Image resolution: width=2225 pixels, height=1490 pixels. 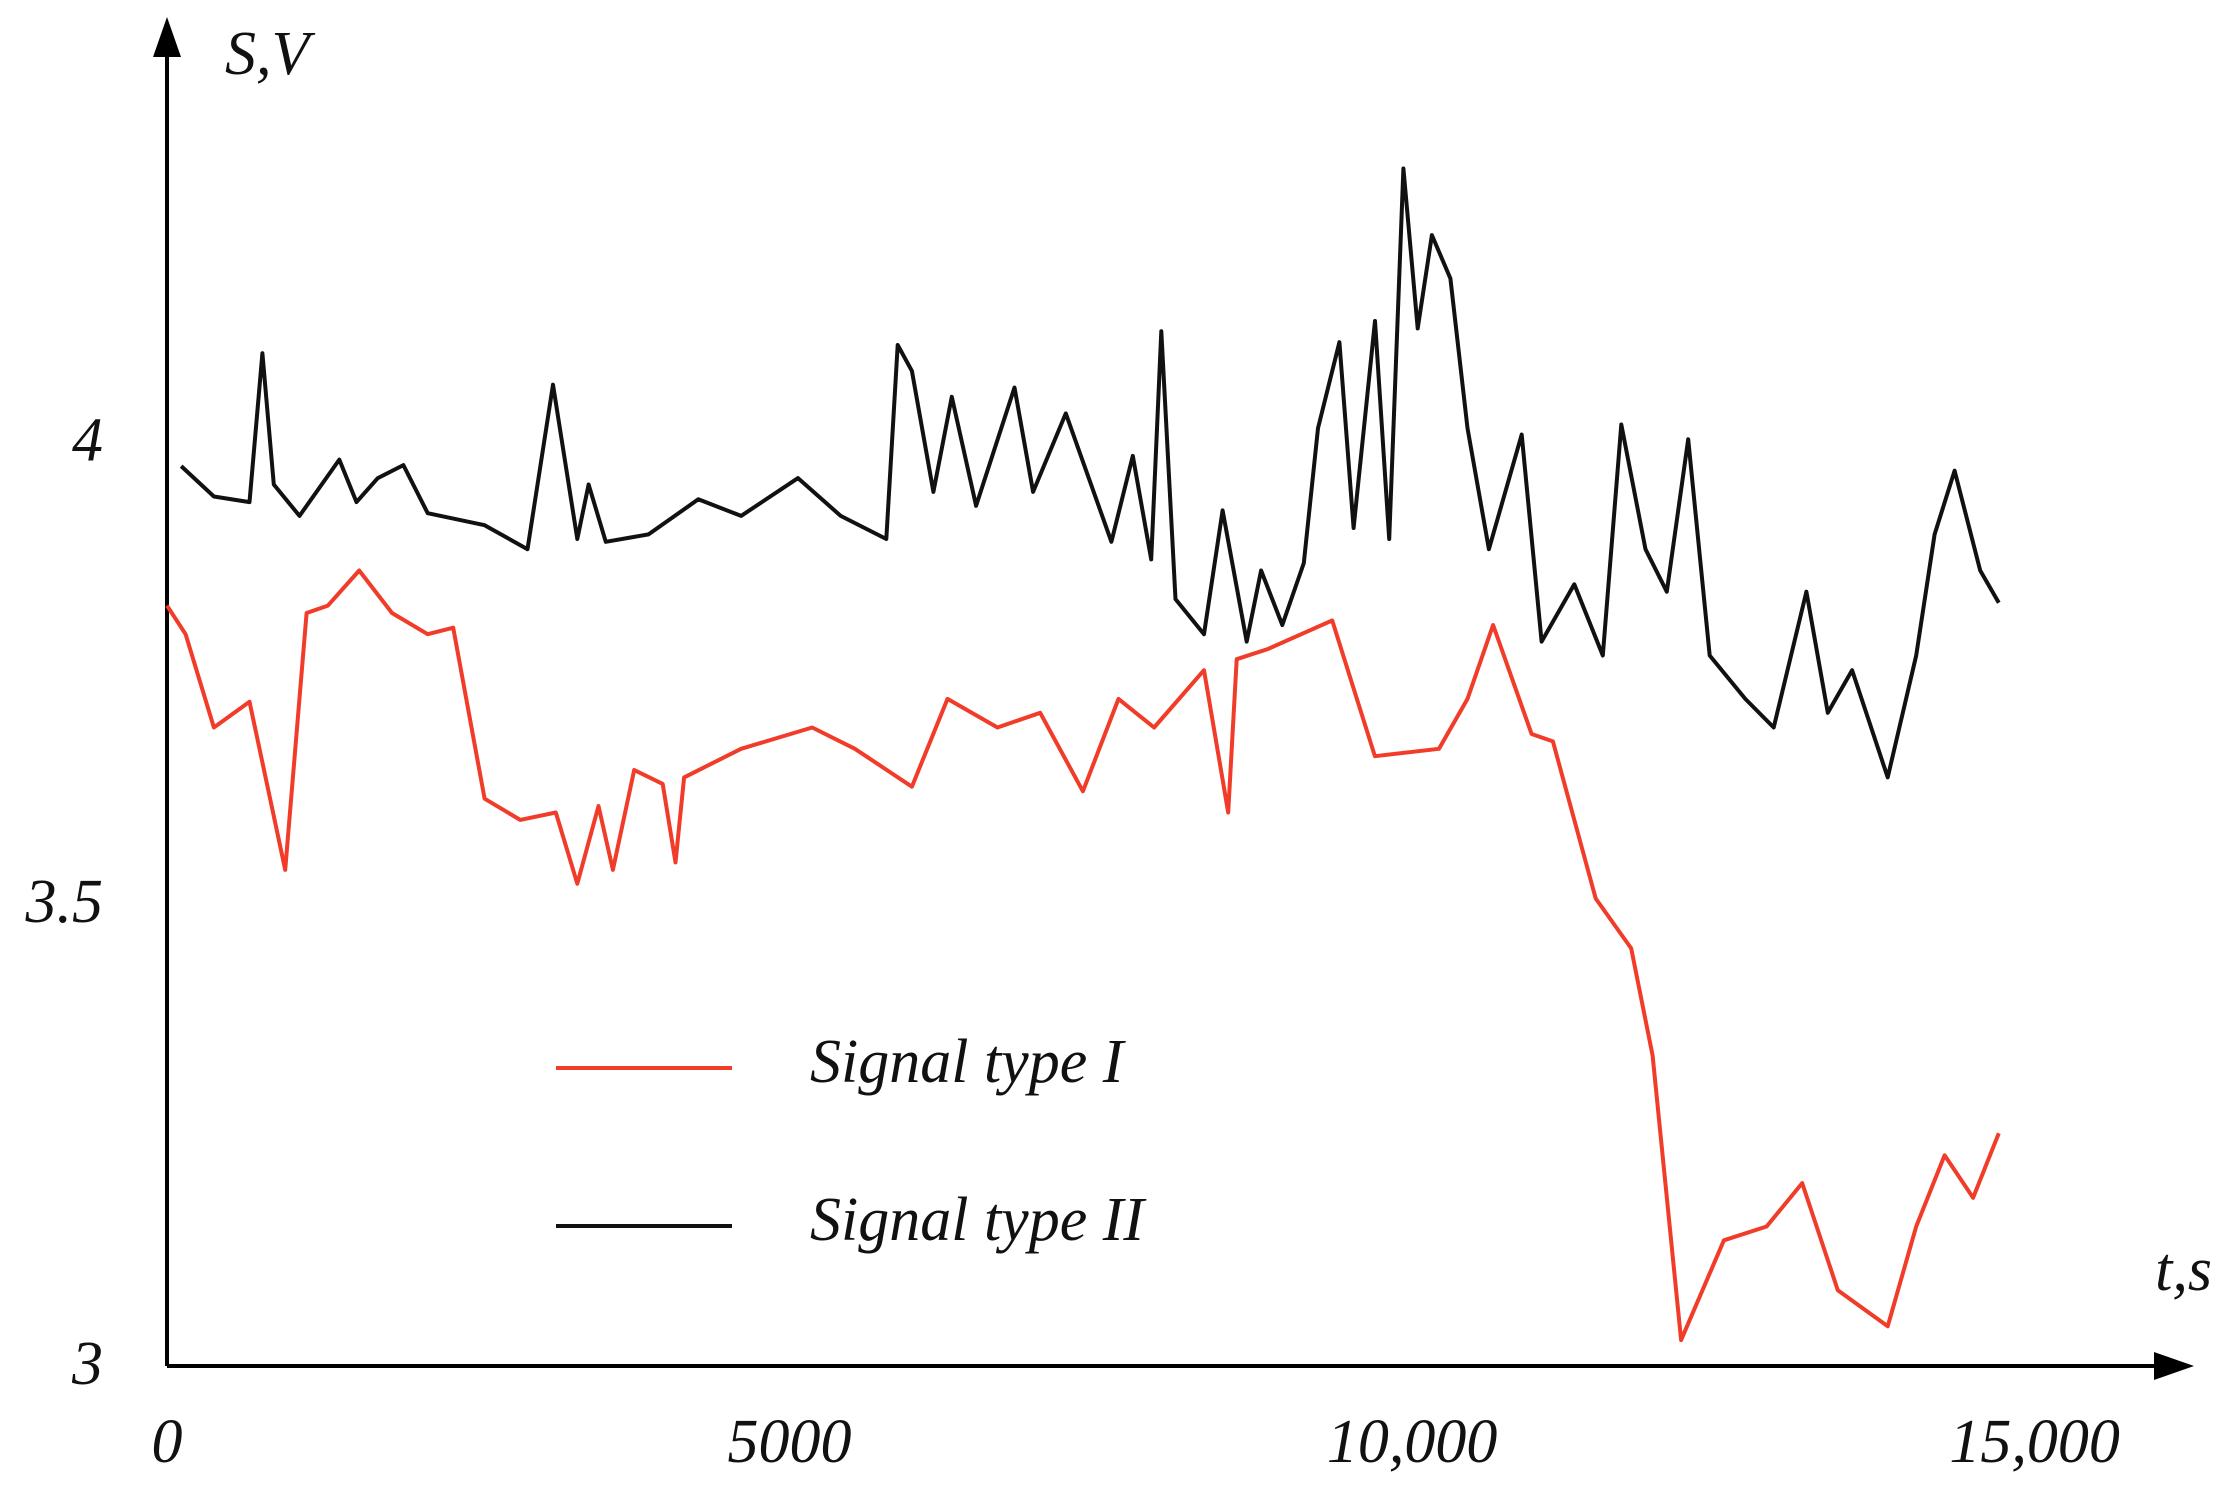 I want to click on y-tick-label: 3.5, so click(x=64, y=902).